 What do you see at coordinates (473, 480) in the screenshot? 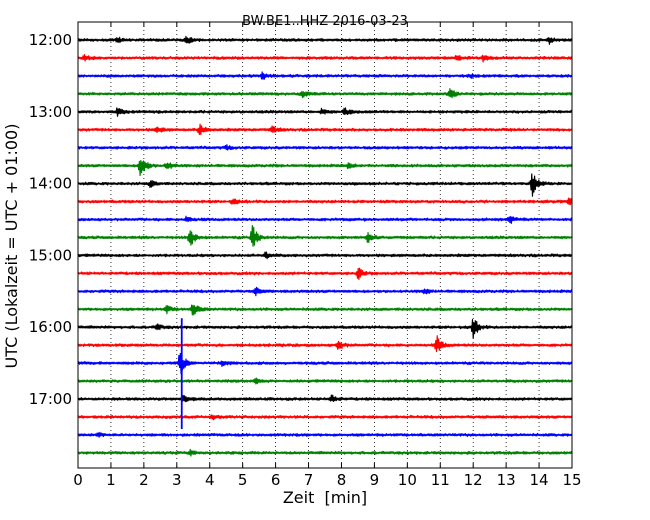
I see `x-tick-label: 12` at bounding box center [473, 480].